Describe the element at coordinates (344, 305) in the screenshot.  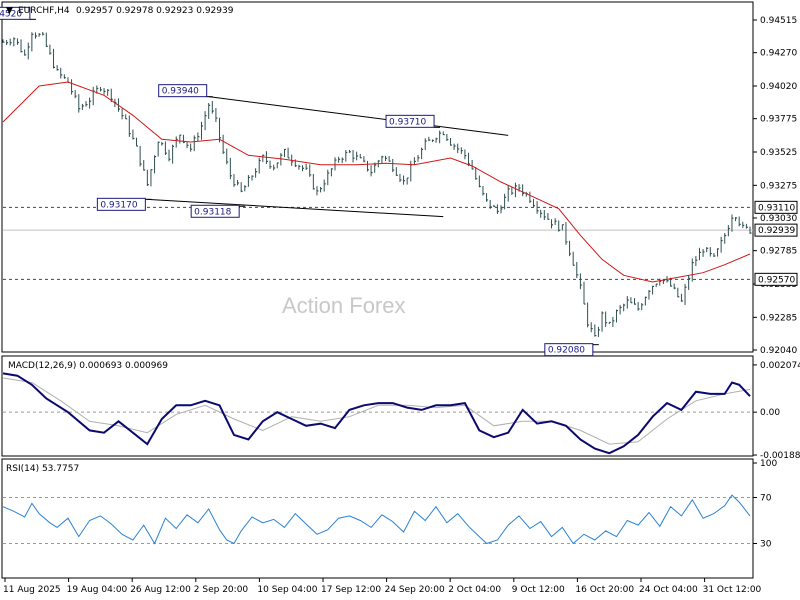
I see `watermark: Action Forex` at that location.